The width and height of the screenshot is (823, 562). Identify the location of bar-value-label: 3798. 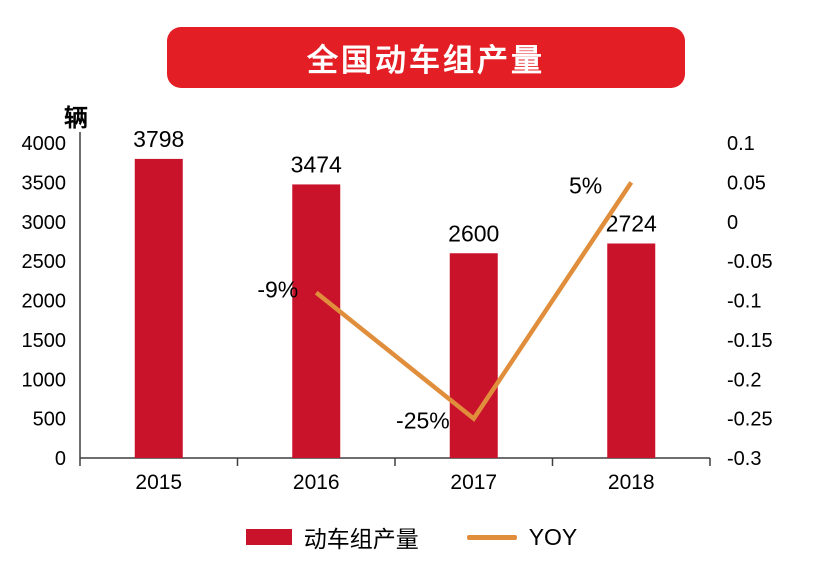
(158, 139).